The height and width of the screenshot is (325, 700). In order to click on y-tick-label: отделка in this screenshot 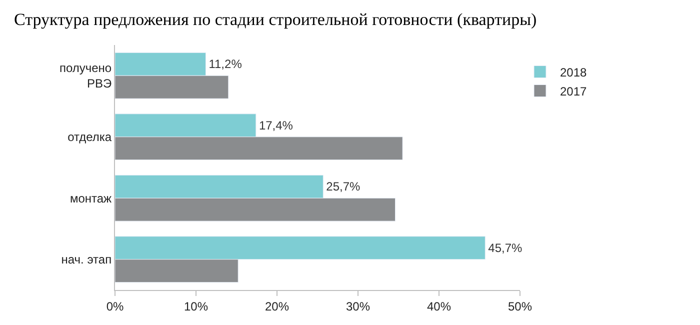, I will do `click(90, 137)`.